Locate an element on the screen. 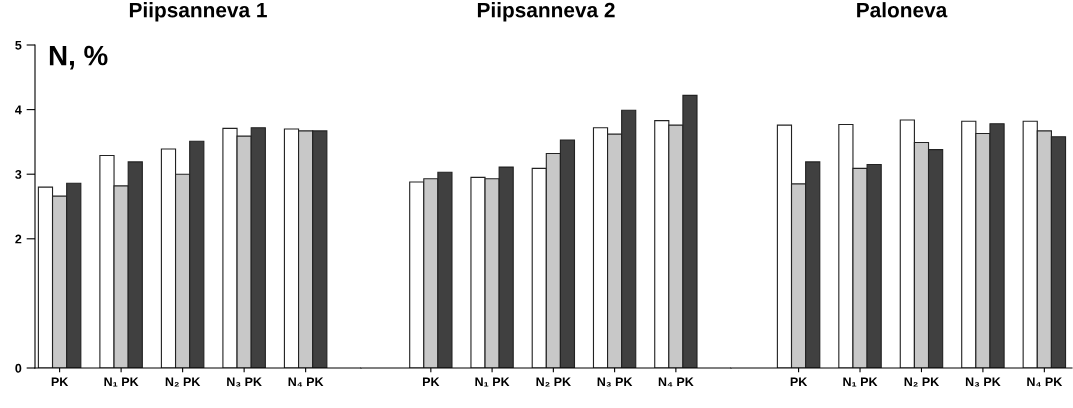 Image resolution: width=1073 pixels, height=408 pixels. chart-title: Piipsanneva 1 is located at coordinates (198, 12).